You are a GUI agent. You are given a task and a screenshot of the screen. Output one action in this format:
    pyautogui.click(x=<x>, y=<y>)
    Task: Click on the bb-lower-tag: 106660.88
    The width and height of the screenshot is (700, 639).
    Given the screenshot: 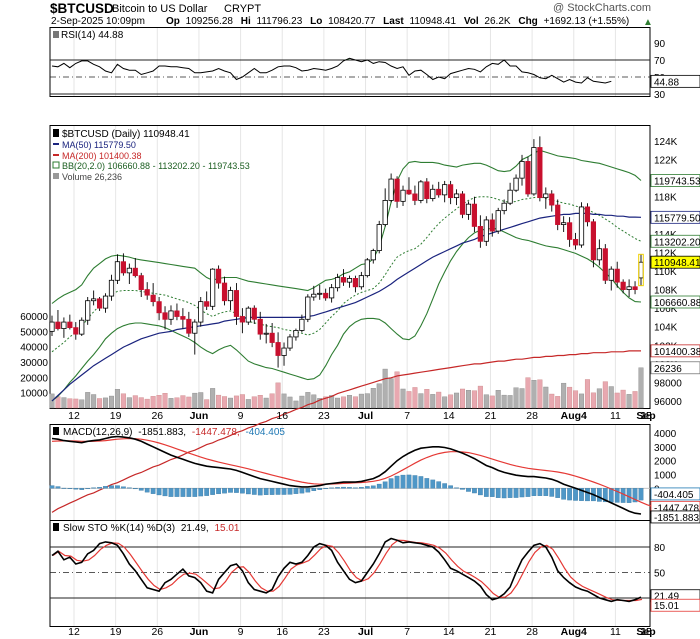 What is the action you would take?
    pyautogui.click(x=677, y=303)
    